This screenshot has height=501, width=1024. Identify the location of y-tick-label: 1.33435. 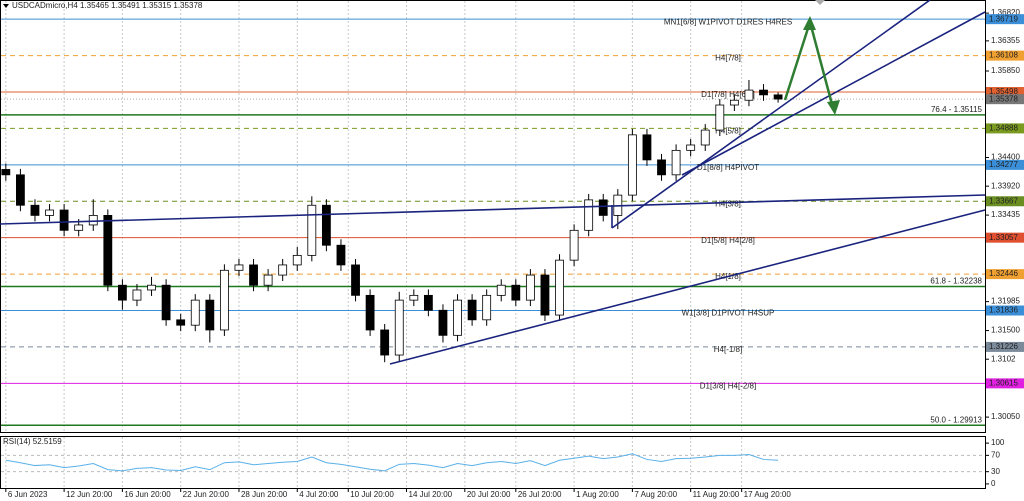
(1005, 214).